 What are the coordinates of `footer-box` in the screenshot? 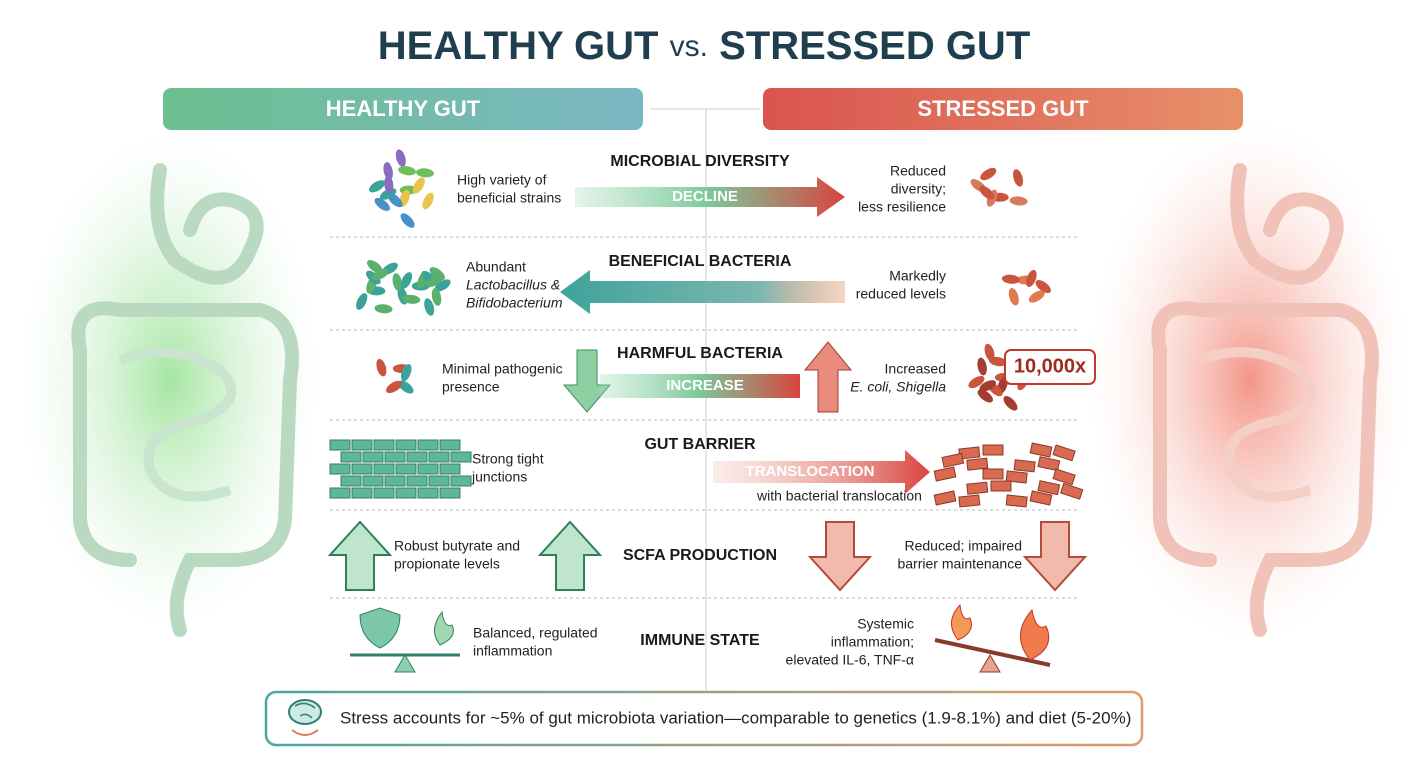 It's located at (704, 718).